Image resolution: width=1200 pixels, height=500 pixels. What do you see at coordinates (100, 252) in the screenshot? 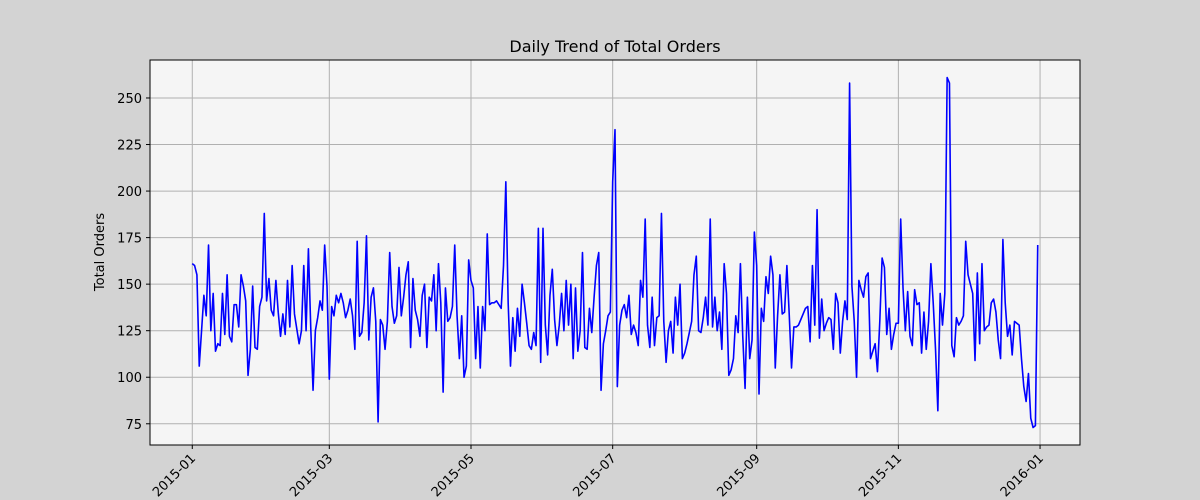
I see `y-axis-label: Total Orders` at bounding box center [100, 252].